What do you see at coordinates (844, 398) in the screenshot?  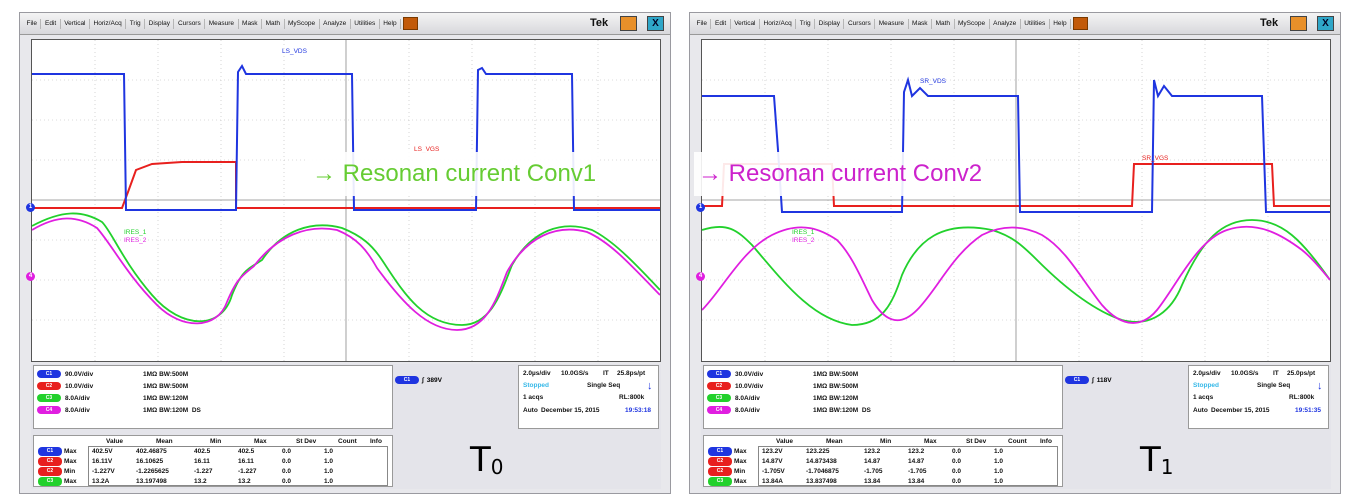 I see `ch3-bandwidth: BW:120M` at bounding box center [844, 398].